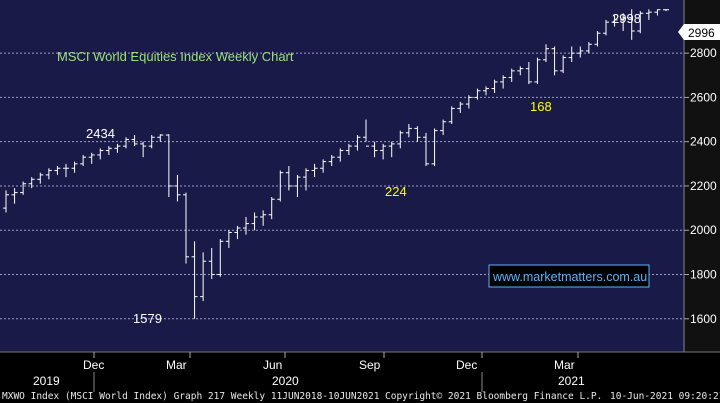  What do you see at coordinates (147, 318) in the screenshot?
I see `annotation-low-1579: 1579` at bounding box center [147, 318].